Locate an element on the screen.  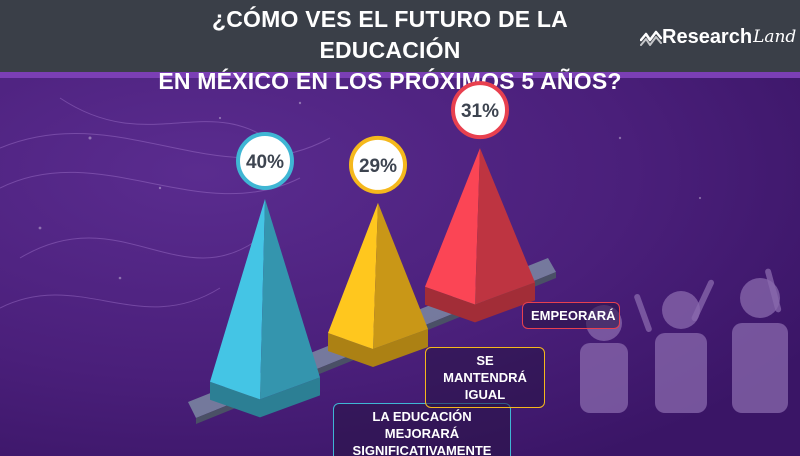
percent-value-worse: 31% is located at coordinates (480, 111).